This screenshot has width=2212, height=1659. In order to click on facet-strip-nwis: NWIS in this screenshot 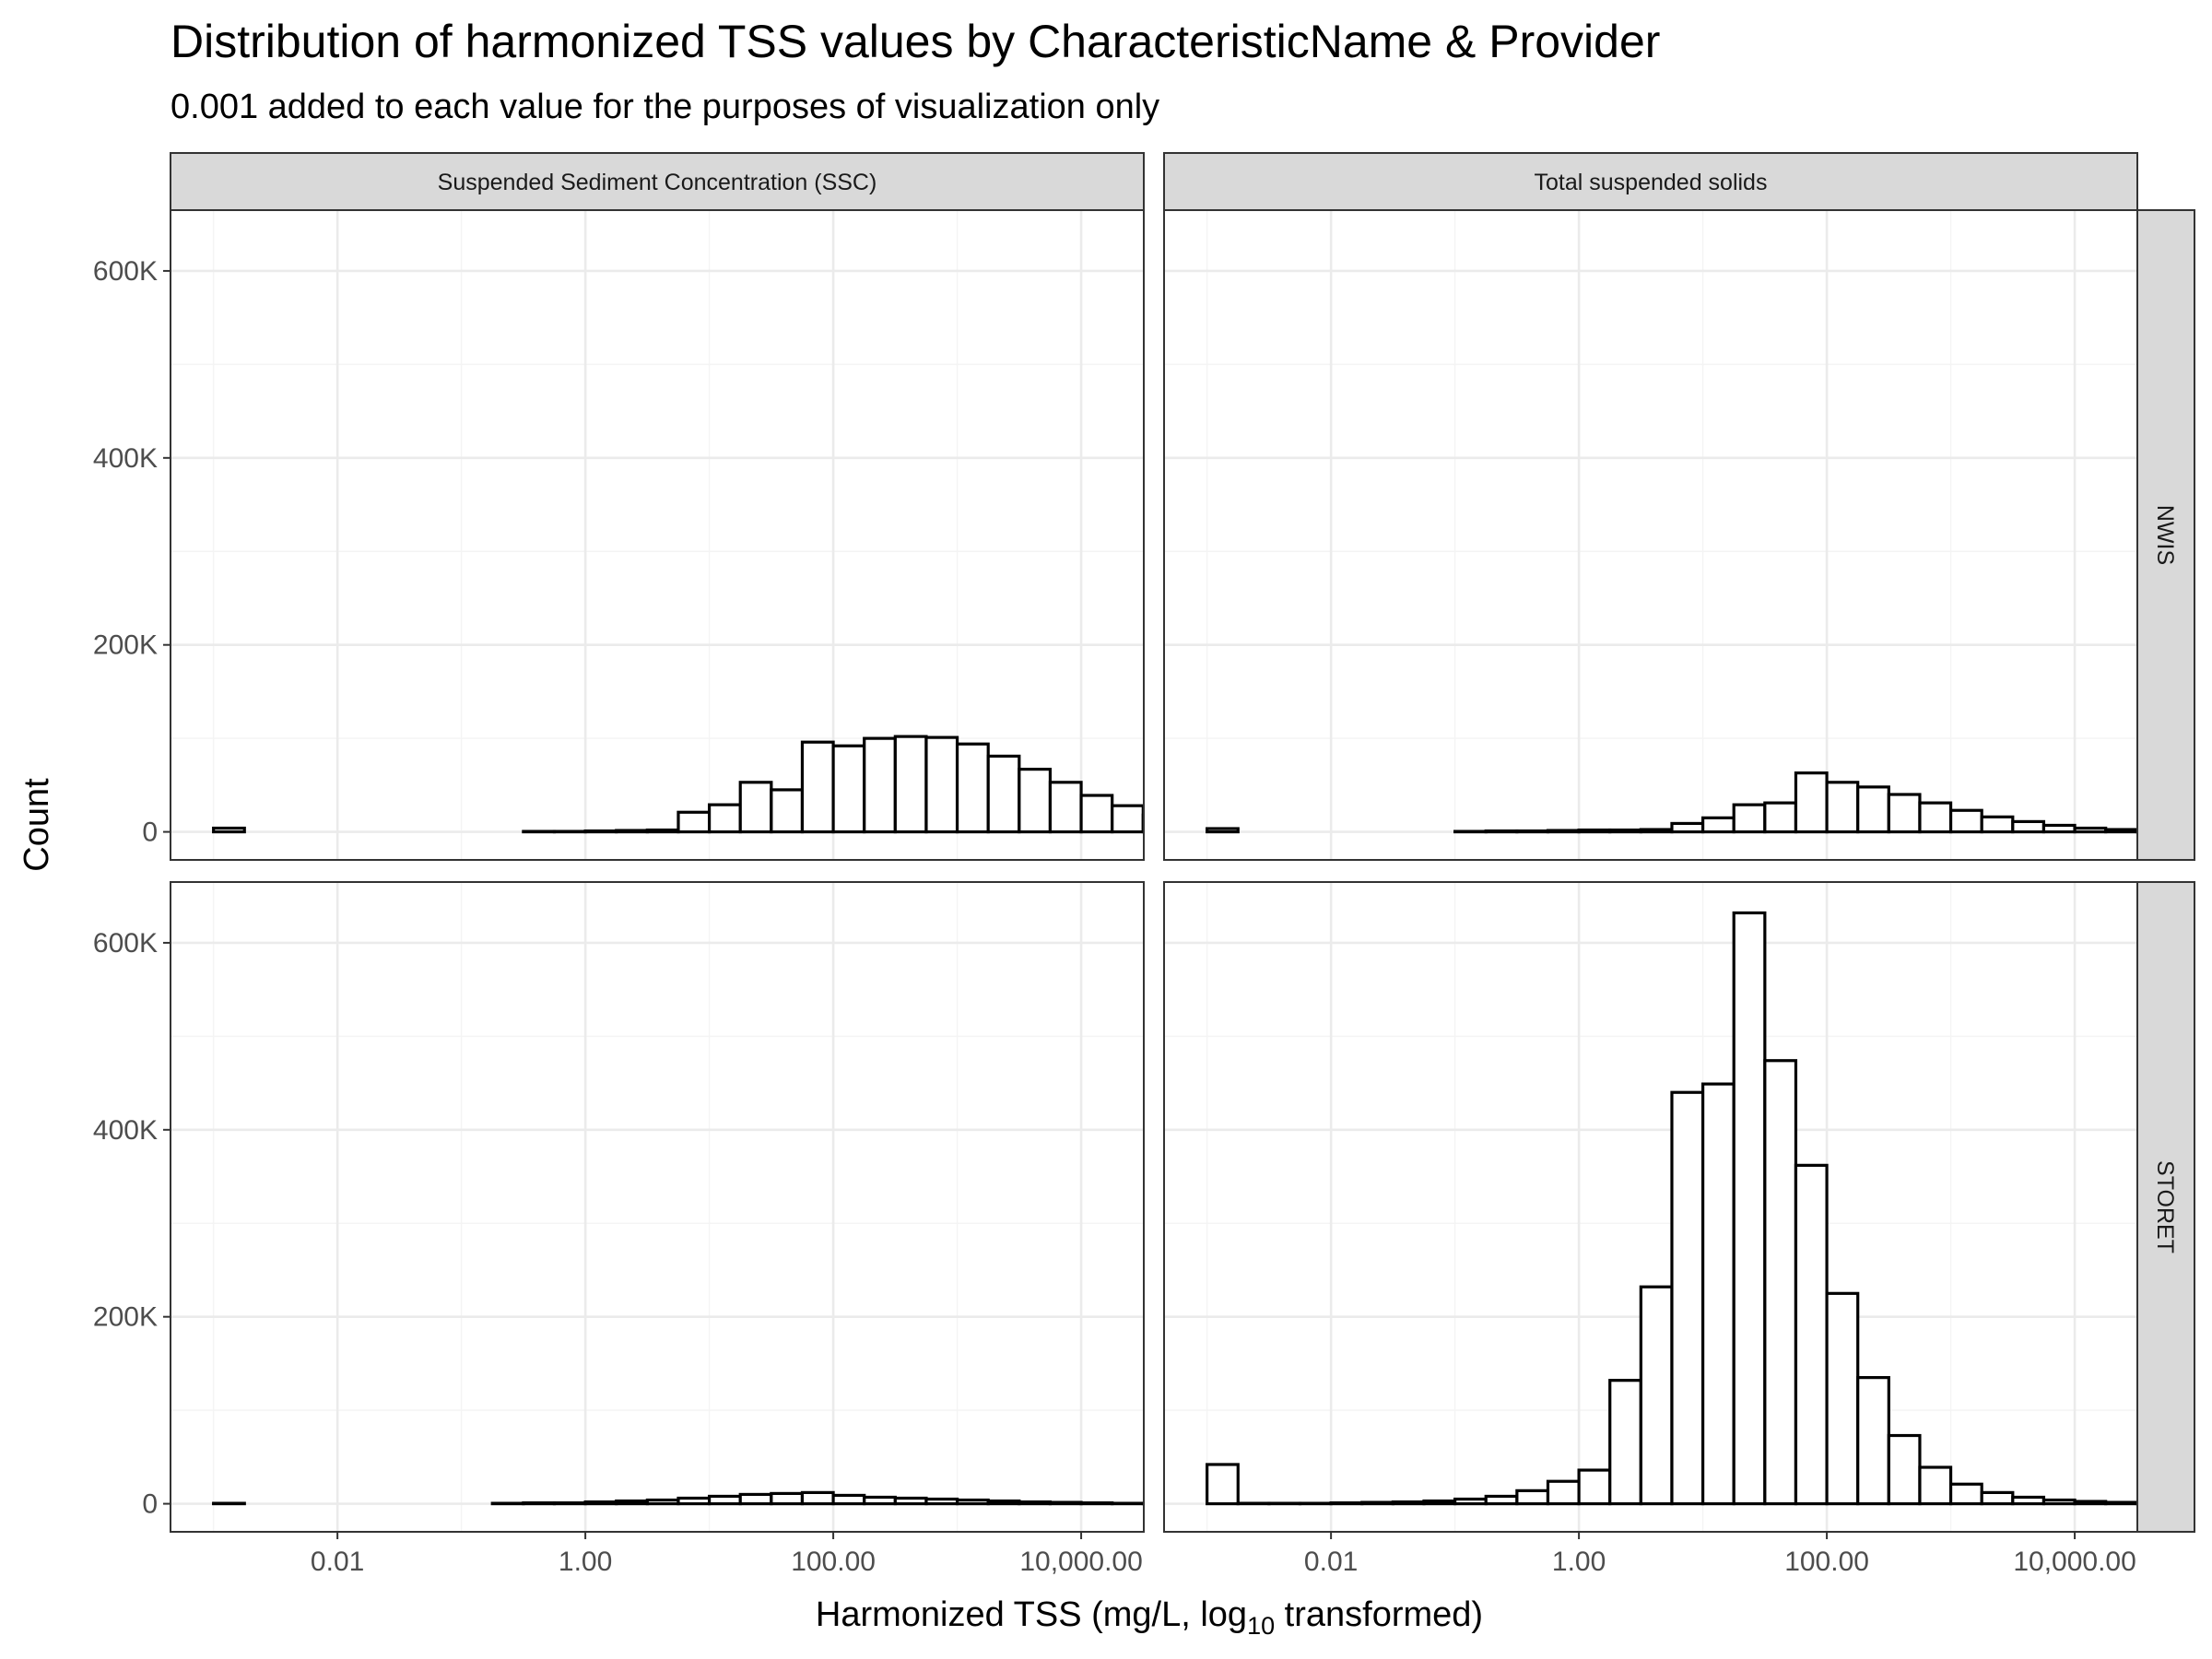, I will do `click(2165, 535)`.